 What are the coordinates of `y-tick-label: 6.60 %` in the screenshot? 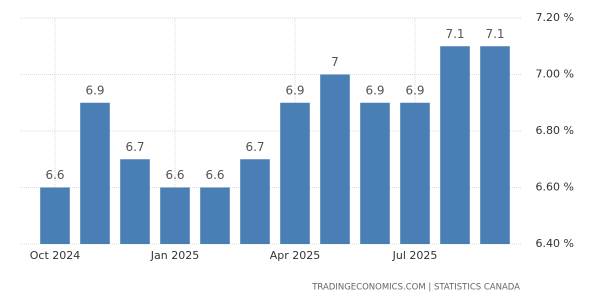 It's located at (555, 187).